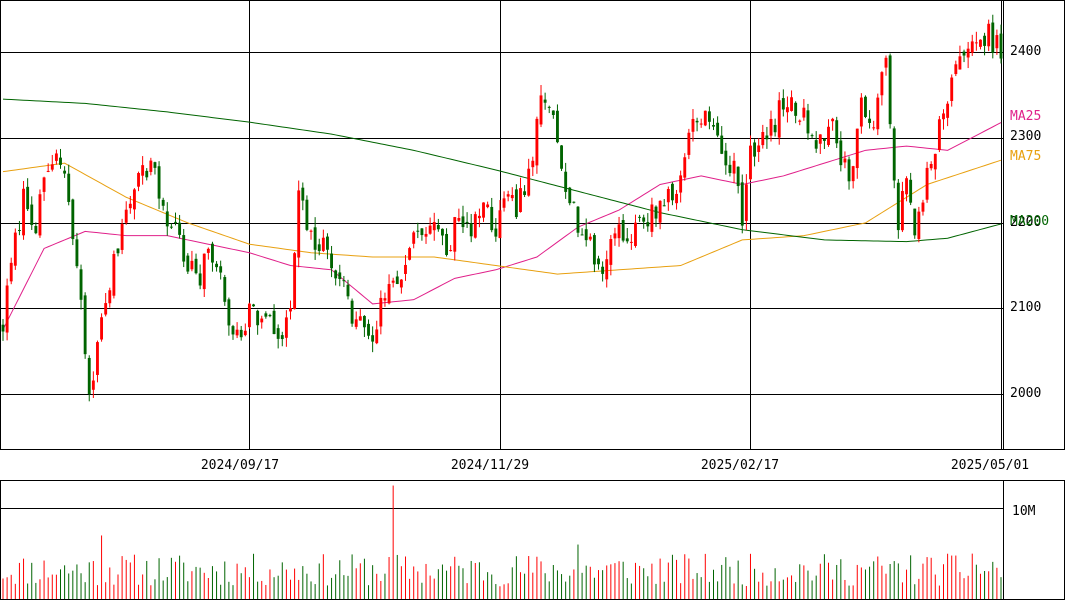  I want to click on x-tick-label-4: 2025/05/01, so click(990, 465).